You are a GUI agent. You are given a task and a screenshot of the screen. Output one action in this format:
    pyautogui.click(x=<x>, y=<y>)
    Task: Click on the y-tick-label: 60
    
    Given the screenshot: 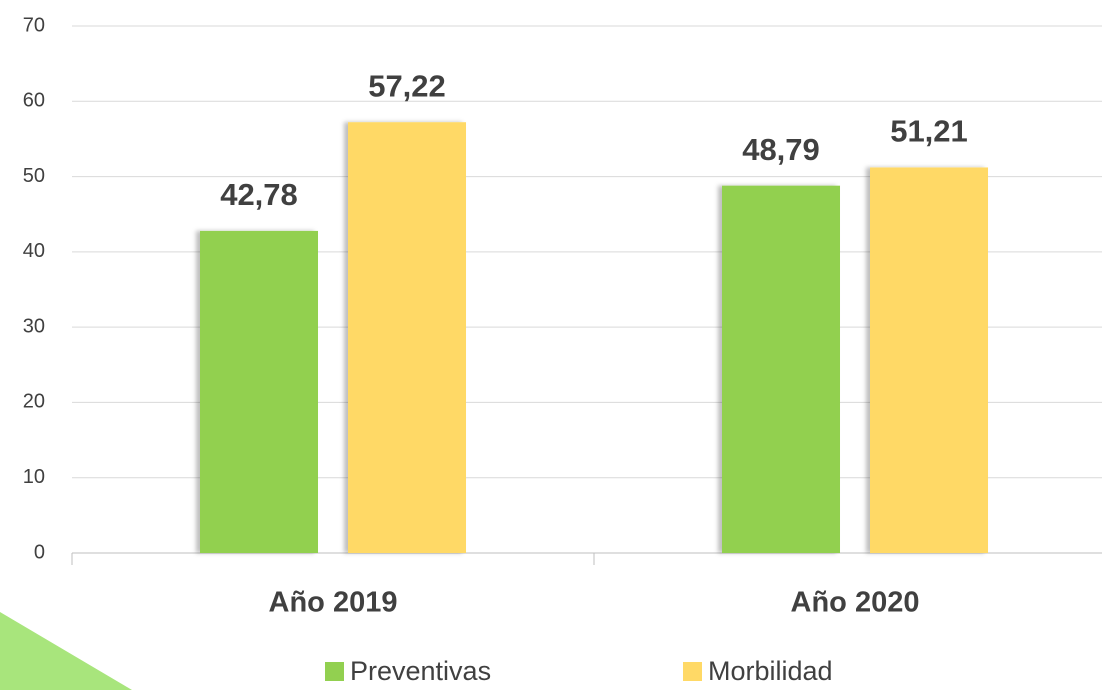 What is the action you would take?
    pyautogui.click(x=34, y=101)
    